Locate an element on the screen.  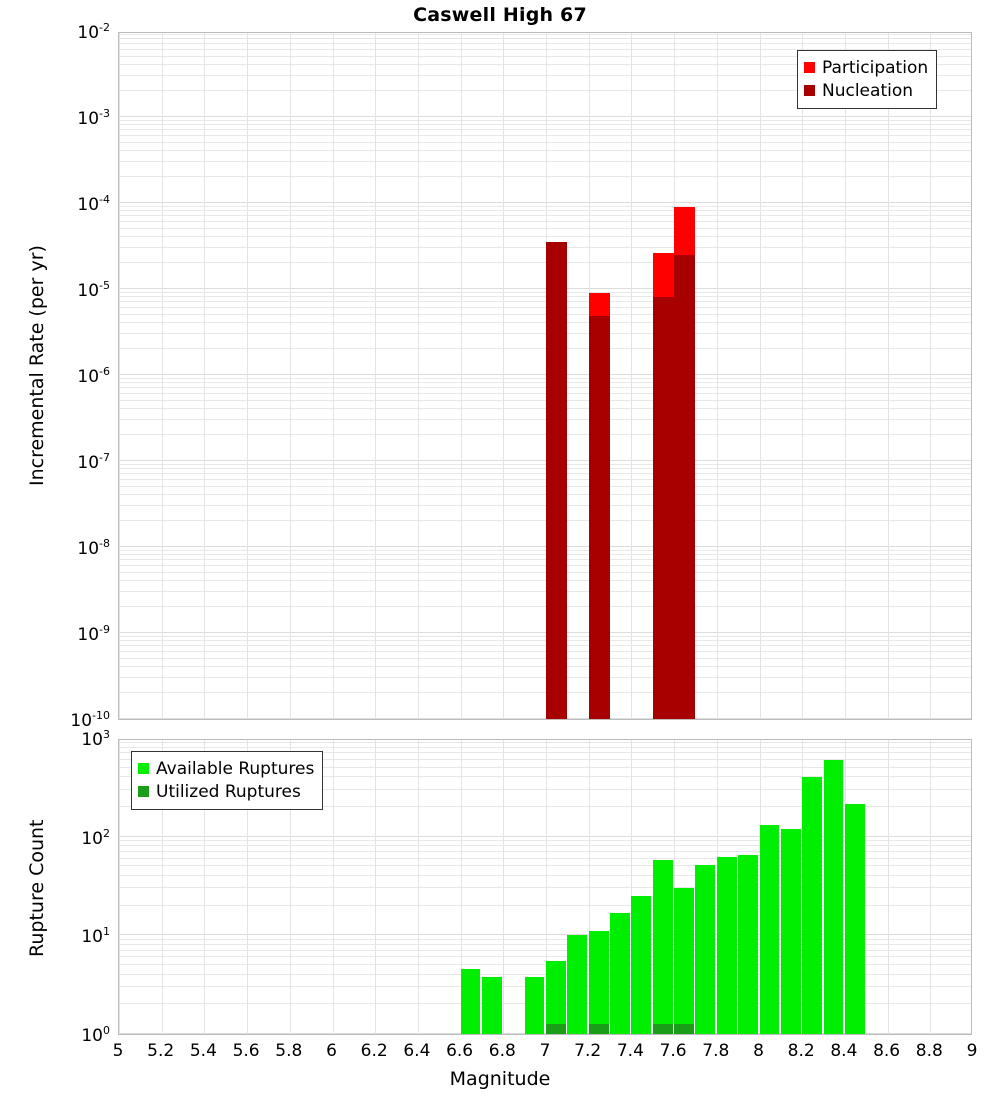
top-legend-item-1: Nucleation is located at coordinates (866, 90).